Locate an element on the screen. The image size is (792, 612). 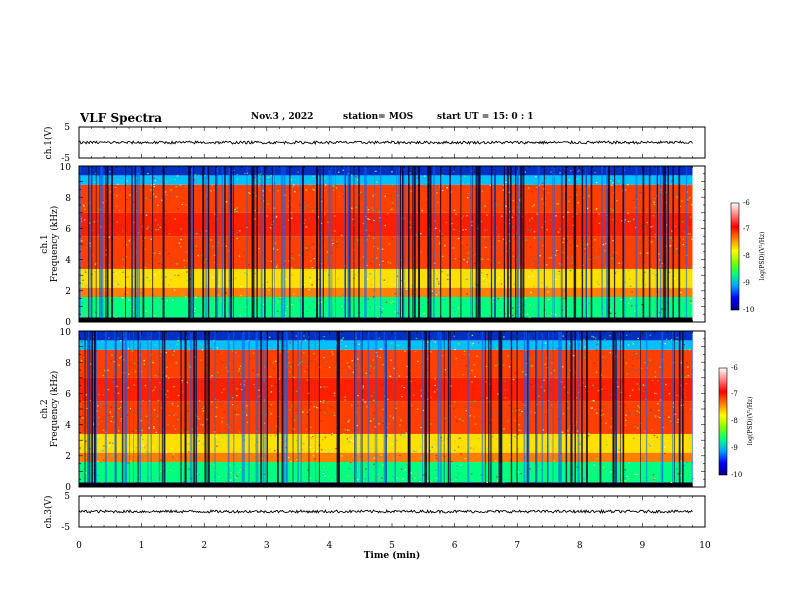
ch2-spec-ytick-labels: 0 2 4 6 8 10 is located at coordinates (66, 410).